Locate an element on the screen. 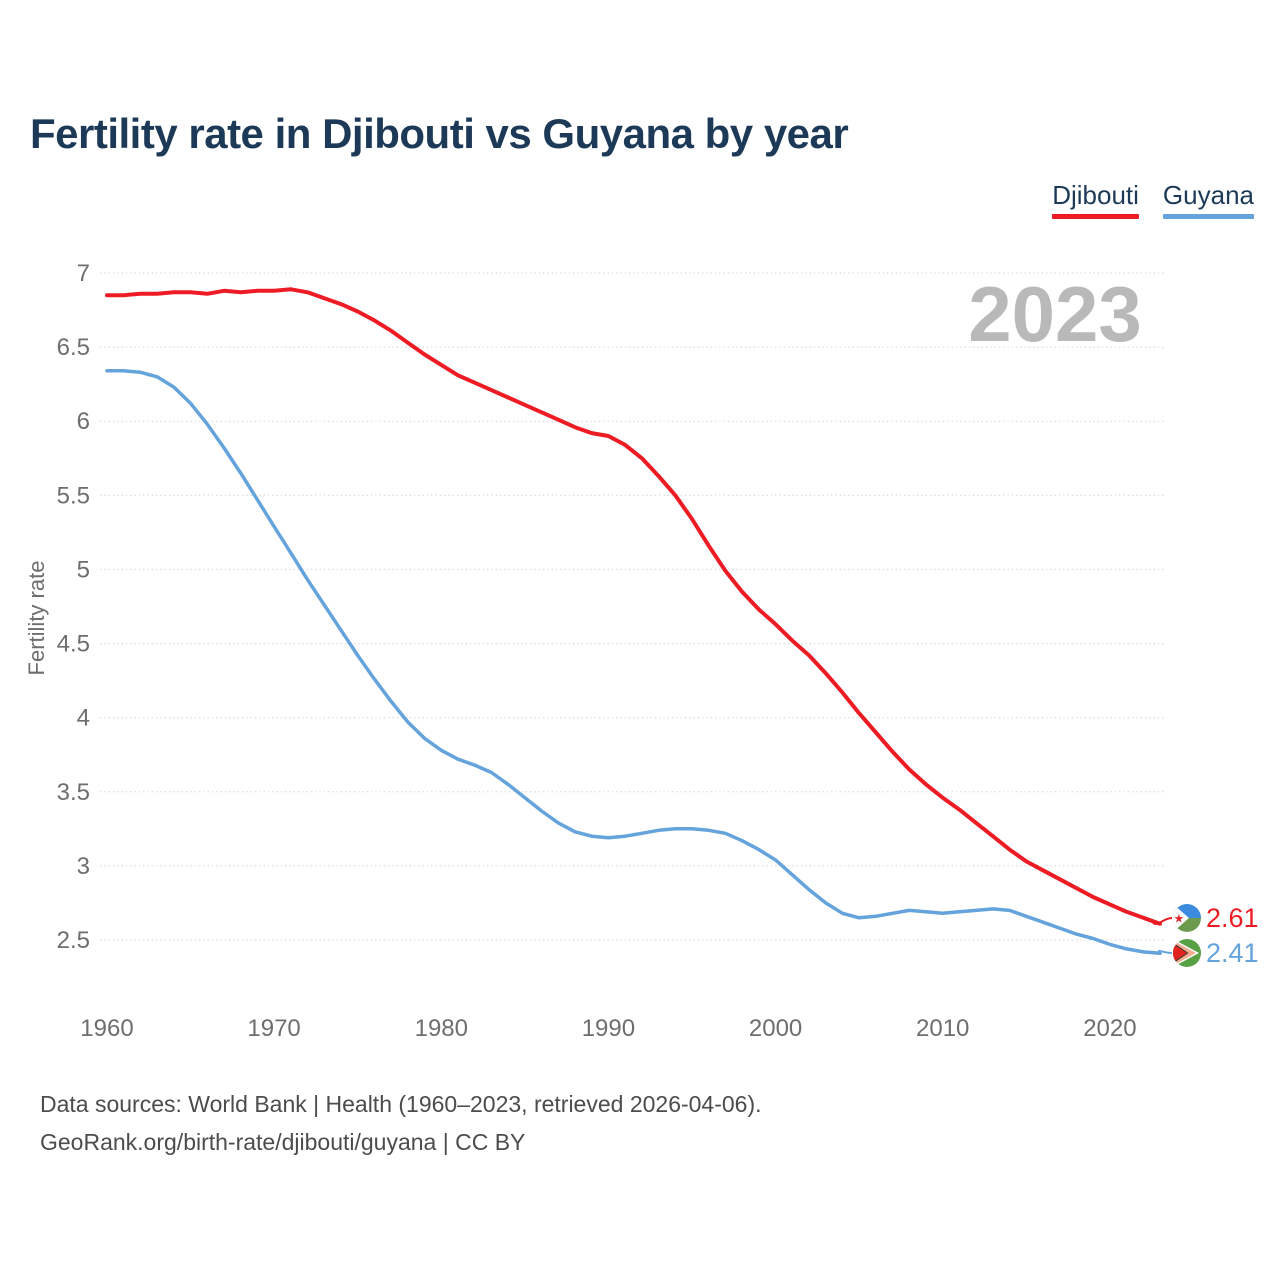 This screenshot has height=1280, width=1280. x-axis-ticks: 1960 1970 1980 1990 2000 2010 2020 is located at coordinates (608, 1028).